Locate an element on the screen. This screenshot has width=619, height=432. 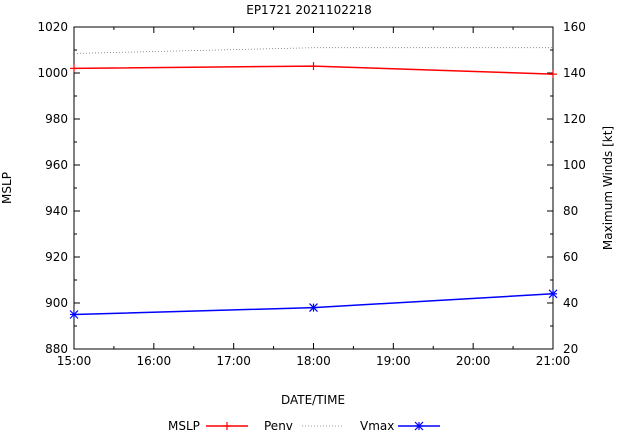
x-axis-label: DATE/TIME is located at coordinates (313, 400).